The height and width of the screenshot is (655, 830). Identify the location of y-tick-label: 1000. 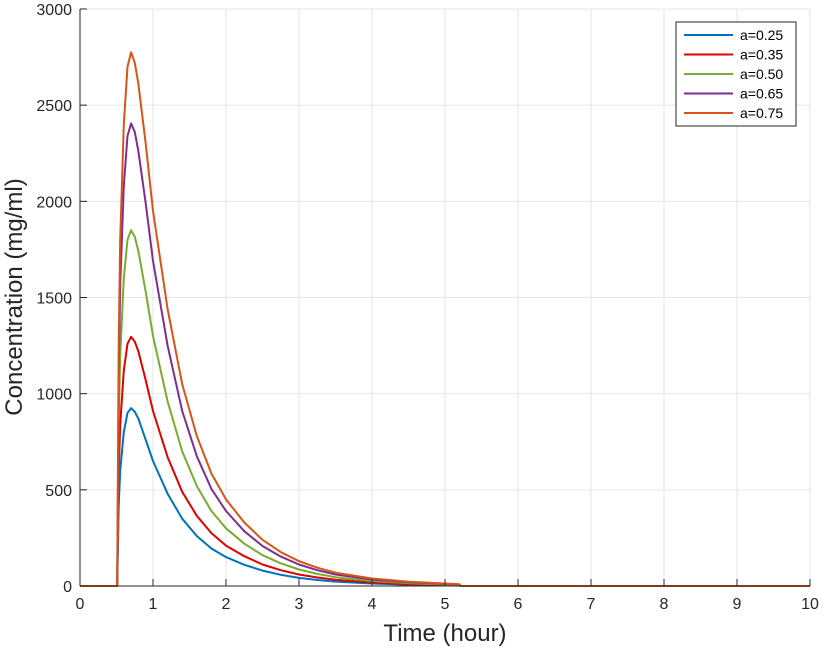
(54, 395).